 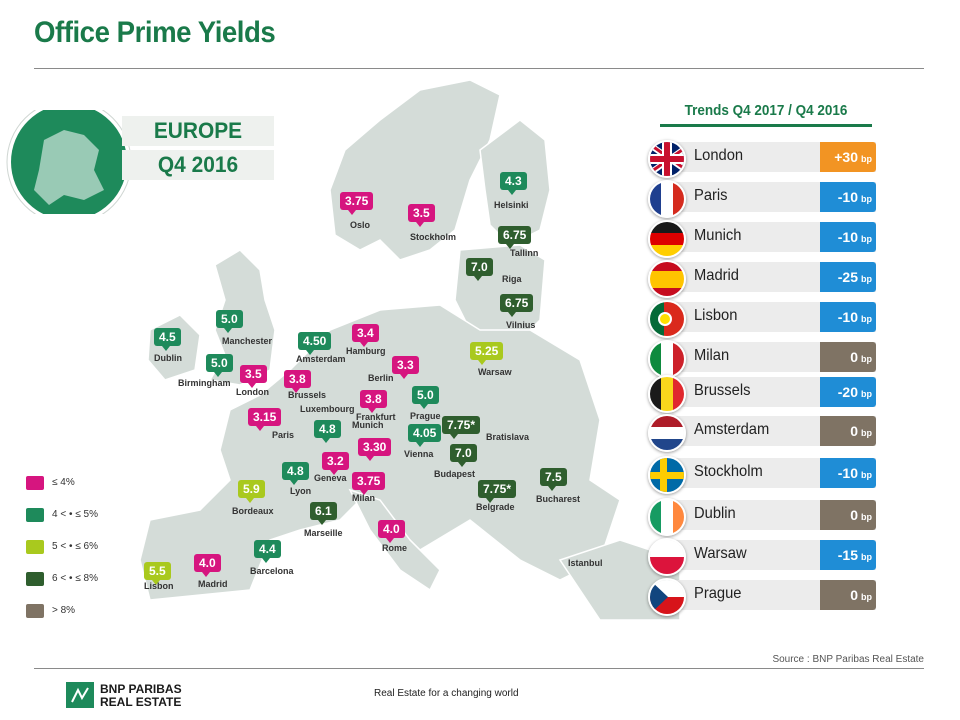 I want to click on city-label-dublin: Dublin, so click(x=168, y=358).